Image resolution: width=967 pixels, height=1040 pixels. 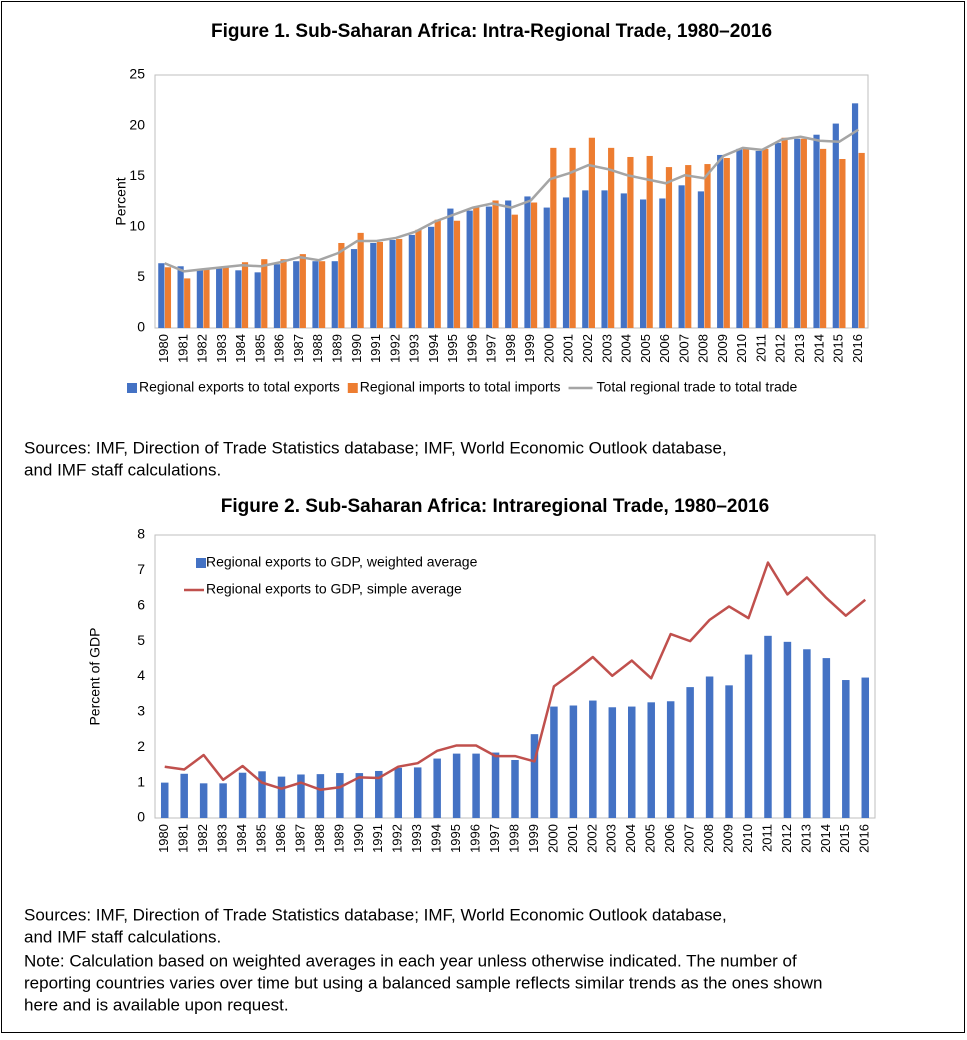 What do you see at coordinates (760, 348) in the screenshot?
I see `x-tick-label: 2011` at bounding box center [760, 348].